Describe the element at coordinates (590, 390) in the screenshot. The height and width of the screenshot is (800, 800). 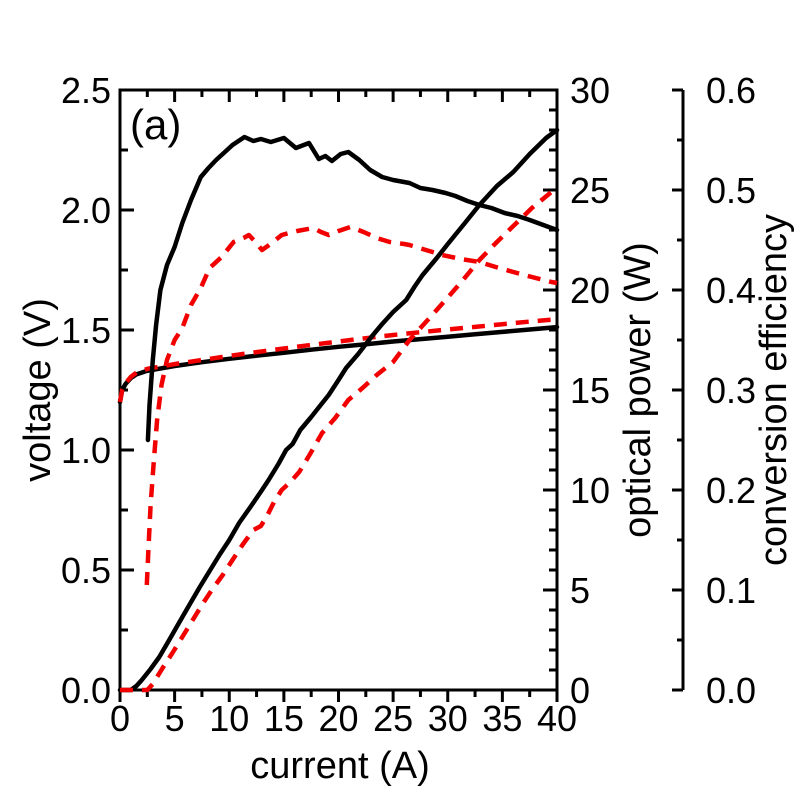
I see `power-tick-label: 15` at that location.